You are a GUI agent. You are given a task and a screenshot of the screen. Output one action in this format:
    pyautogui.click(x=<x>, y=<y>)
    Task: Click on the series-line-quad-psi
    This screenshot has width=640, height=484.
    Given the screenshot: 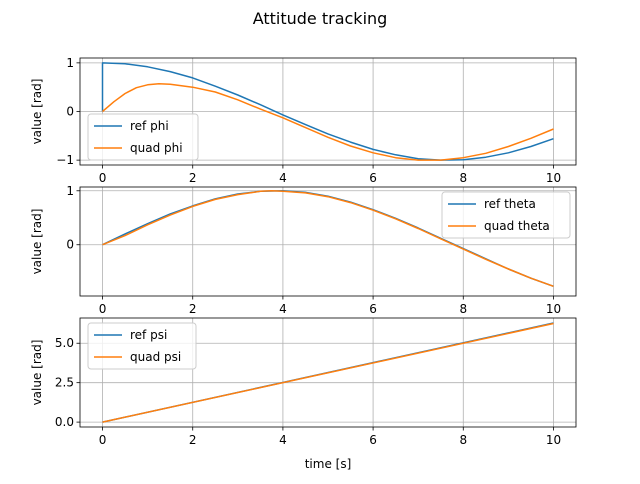 What is the action you would take?
    pyautogui.click(x=328, y=372)
    